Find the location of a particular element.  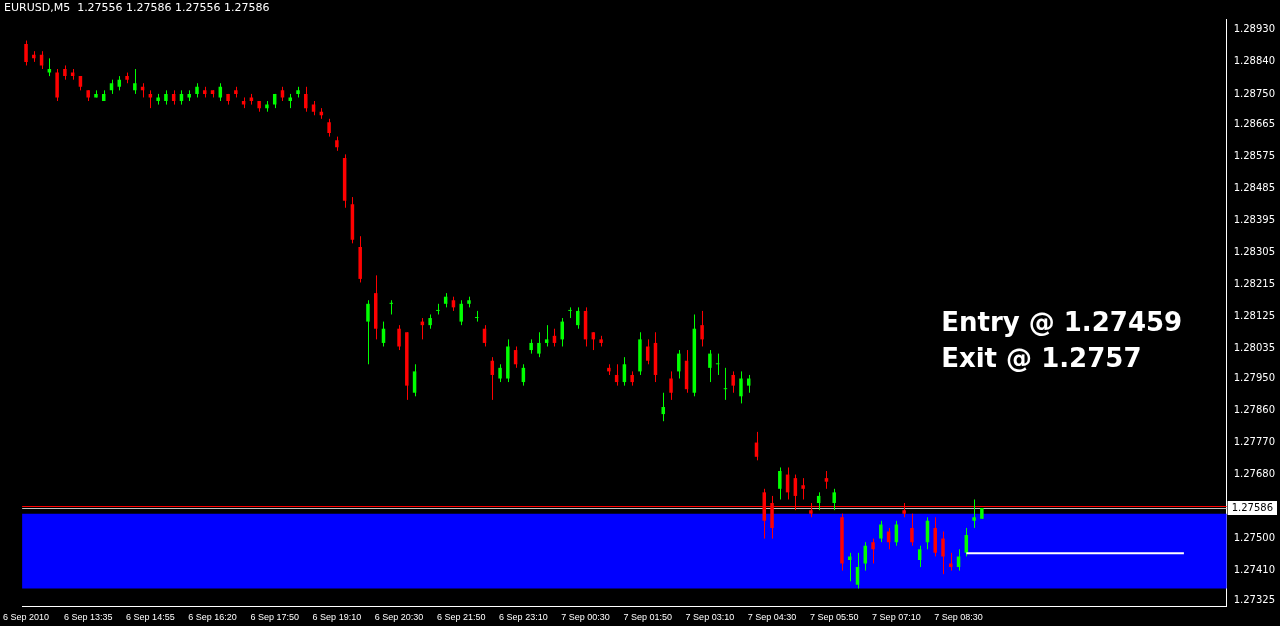

y-tick-label: 1.28575 is located at coordinates (1254, 155).